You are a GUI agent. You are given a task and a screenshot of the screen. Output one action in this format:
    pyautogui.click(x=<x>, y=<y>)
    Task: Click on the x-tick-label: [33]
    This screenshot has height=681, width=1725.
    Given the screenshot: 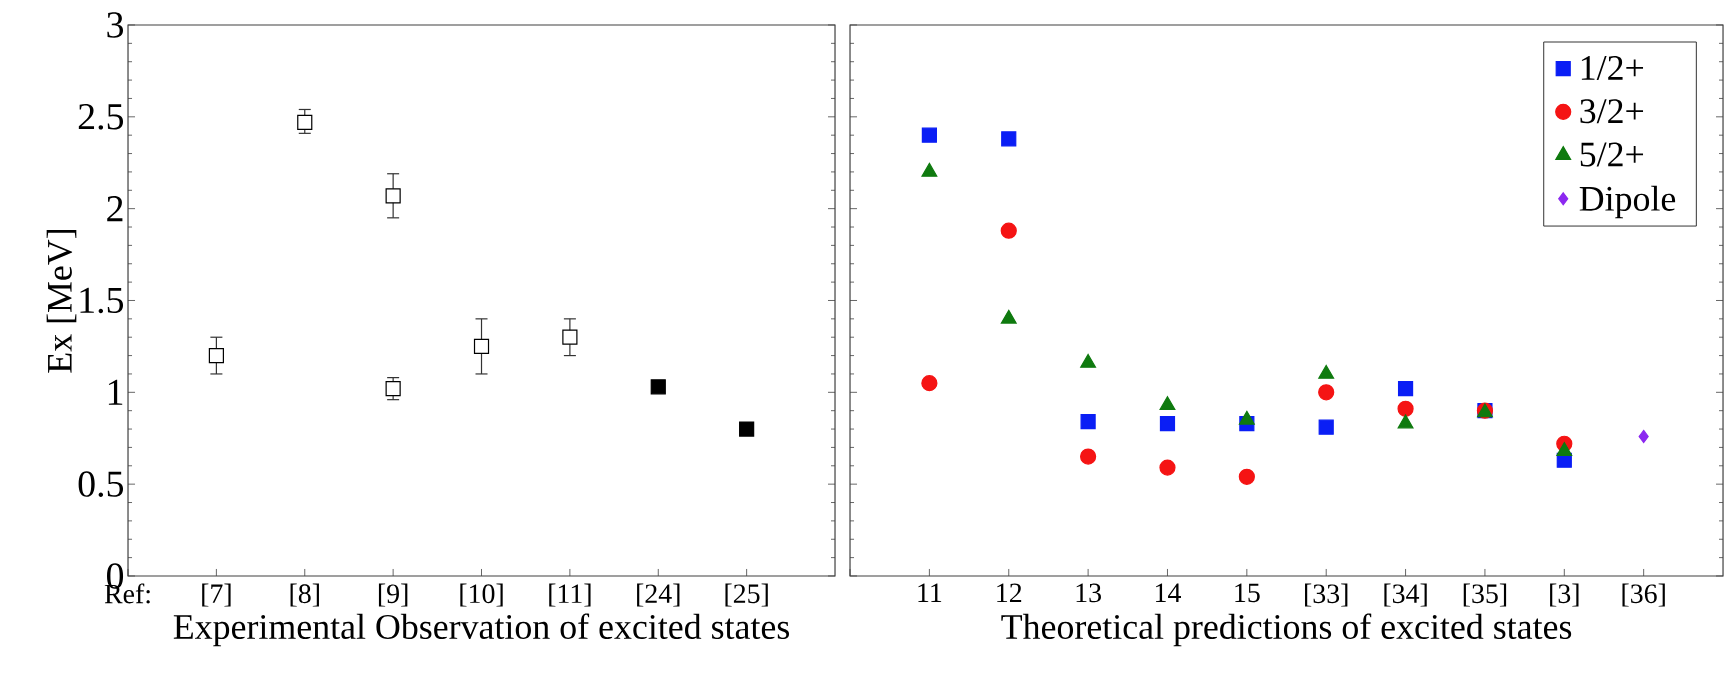 What is the action you would take?
    pyautogui.click(x=1326, y=595)
    